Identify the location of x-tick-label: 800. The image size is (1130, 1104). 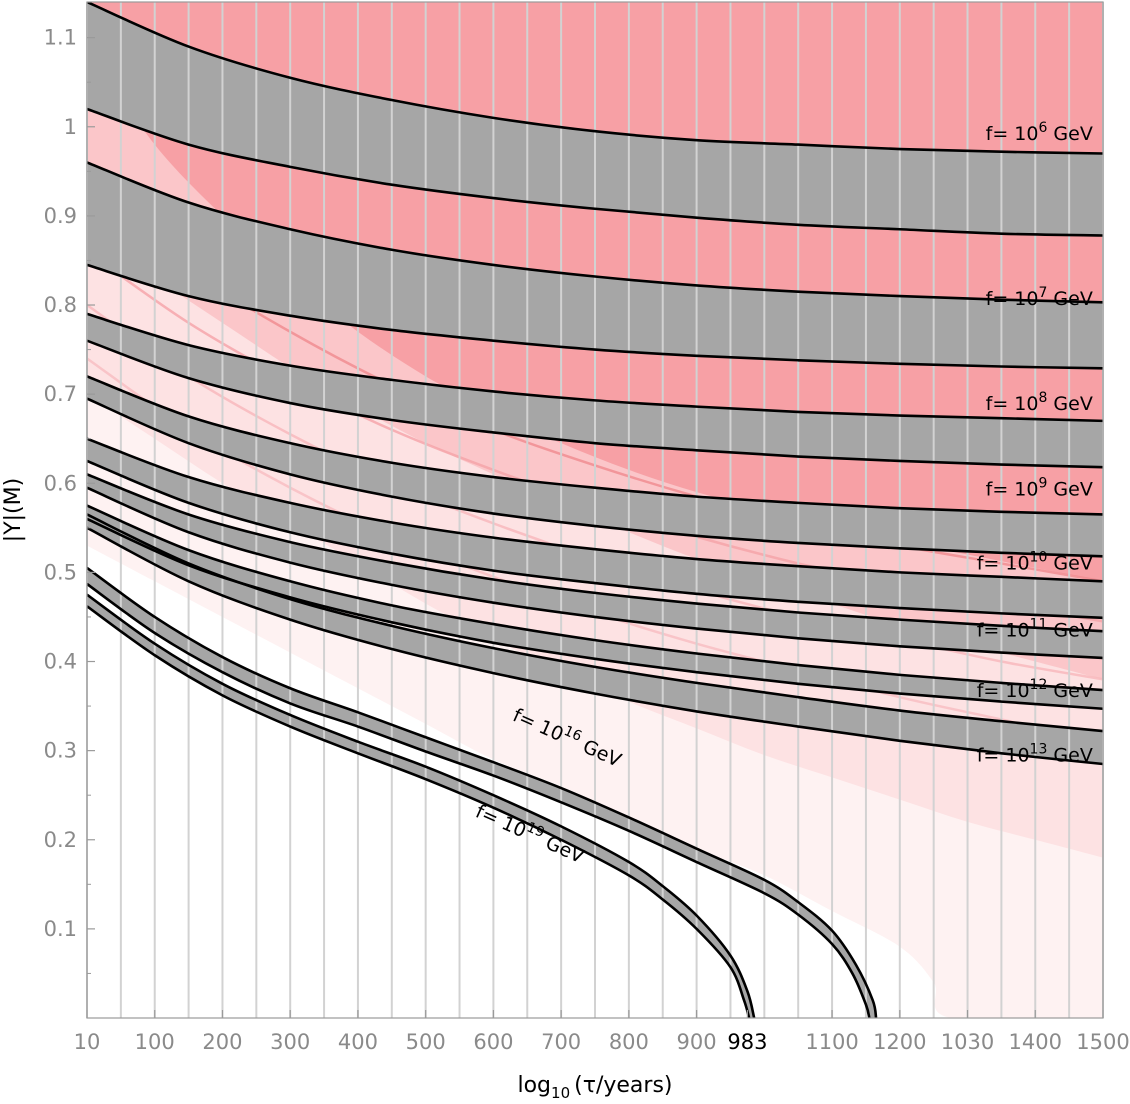
(629, 1042).